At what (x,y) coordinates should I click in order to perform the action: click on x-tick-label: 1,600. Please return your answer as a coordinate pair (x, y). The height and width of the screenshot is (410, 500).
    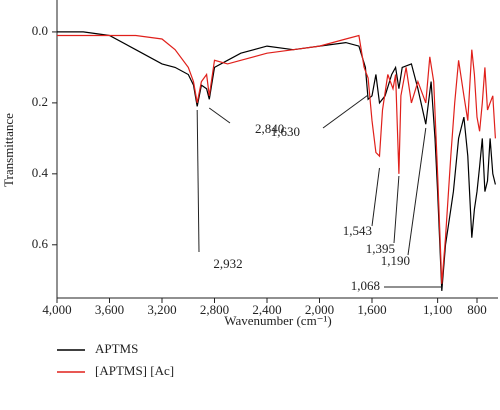
    Looking at the image, I should click on (371, 309).